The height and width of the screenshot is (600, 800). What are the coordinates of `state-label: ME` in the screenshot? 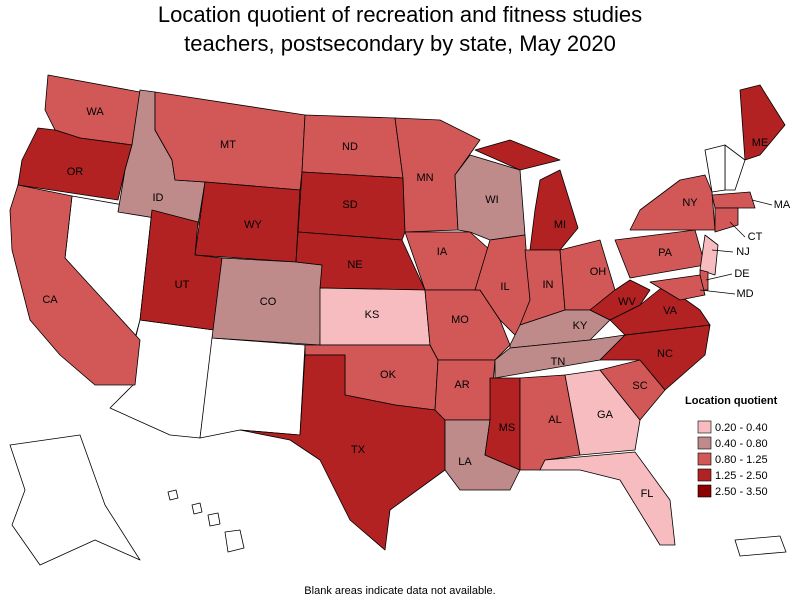 It's located at (760, 143).